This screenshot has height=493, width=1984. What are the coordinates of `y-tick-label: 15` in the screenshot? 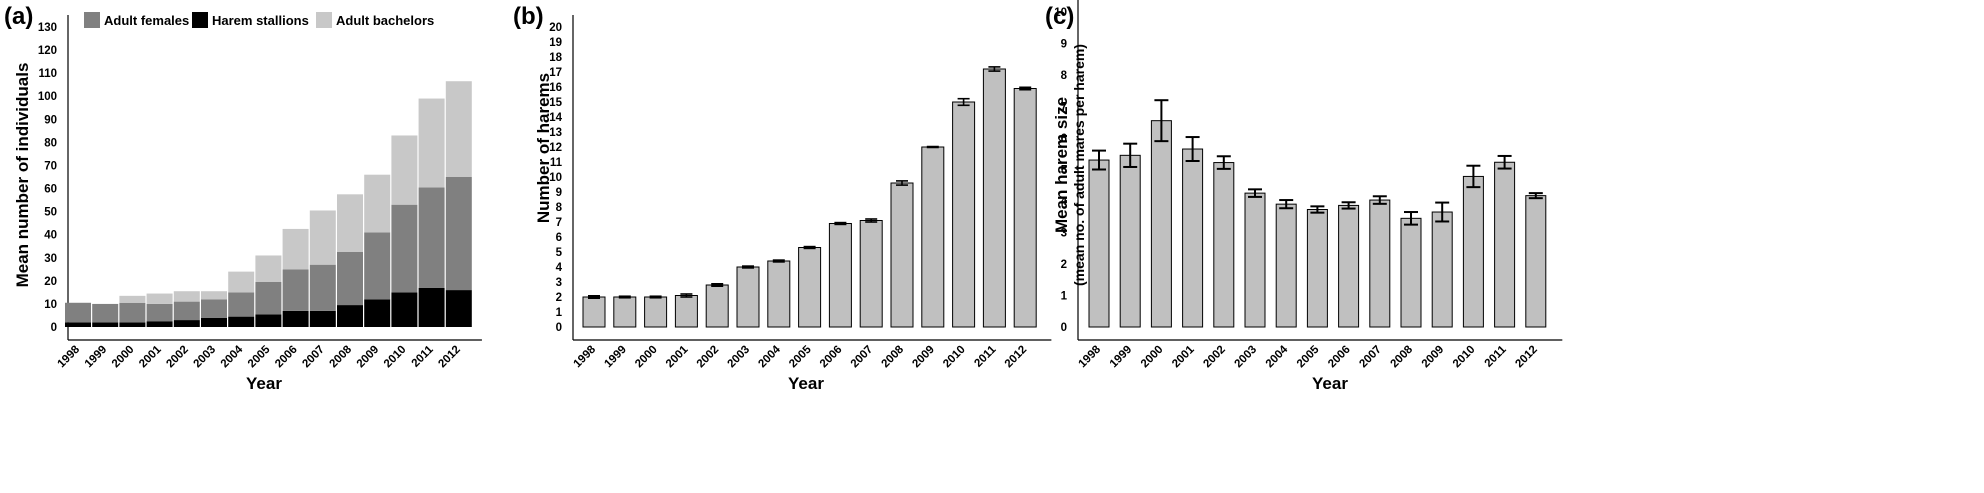 It's located at (555, 103).